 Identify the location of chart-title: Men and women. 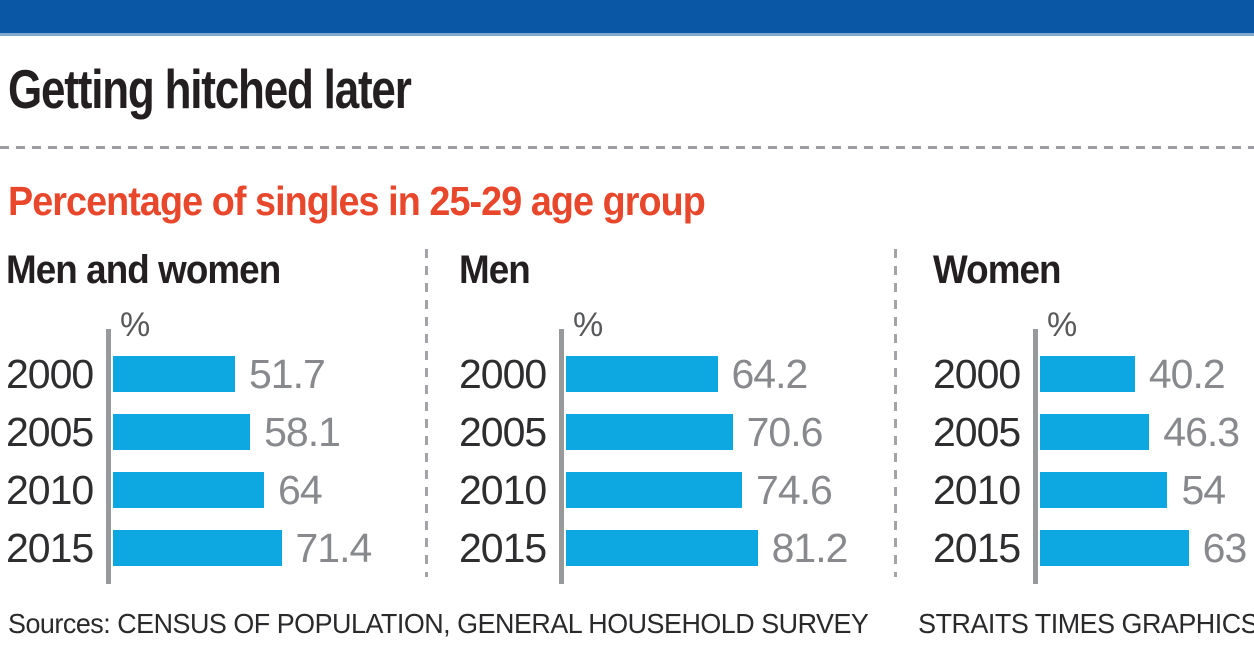
(143, 270).